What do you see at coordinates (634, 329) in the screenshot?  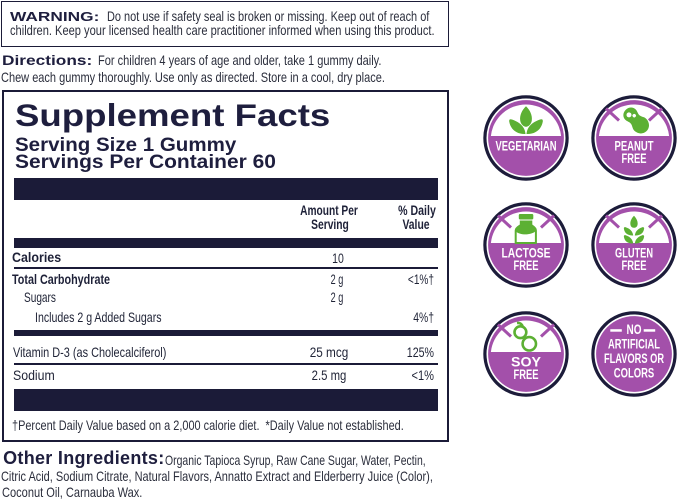 I see `svg-text: NO` at bounding box center [634, 329].